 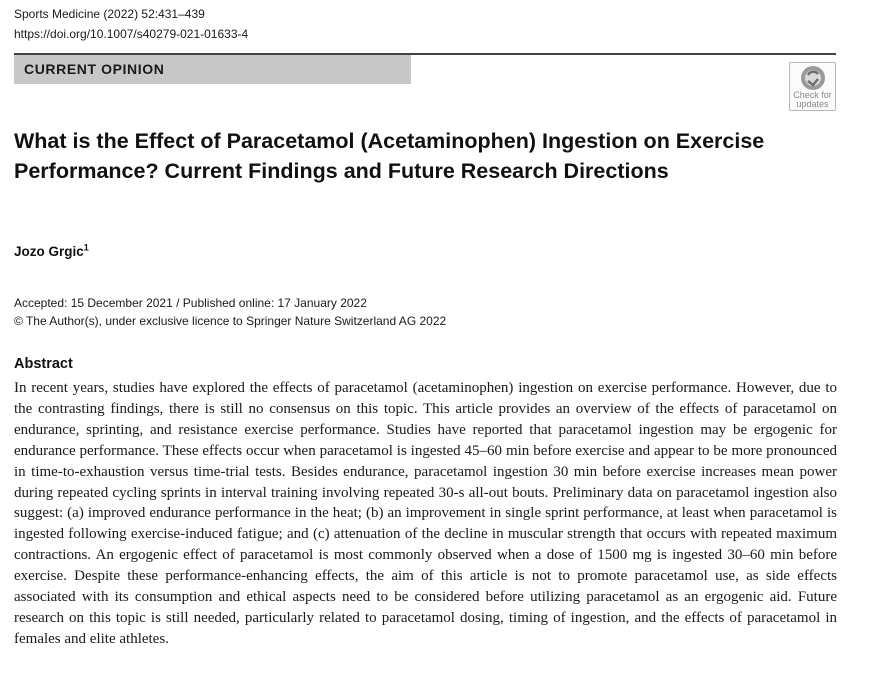 What do you see at coordinates (813, 78) in the screenshot?
I see `check-for-updates-icon` at bounding box center [813, 78].